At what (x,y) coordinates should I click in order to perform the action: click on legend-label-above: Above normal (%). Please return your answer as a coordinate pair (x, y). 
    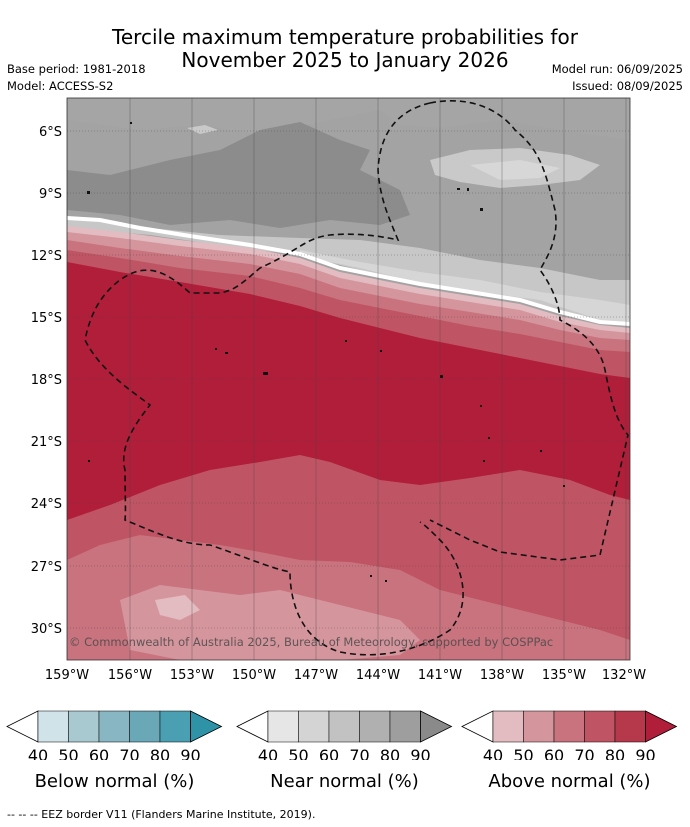
    Looking at the image, I should click on (569, 781).